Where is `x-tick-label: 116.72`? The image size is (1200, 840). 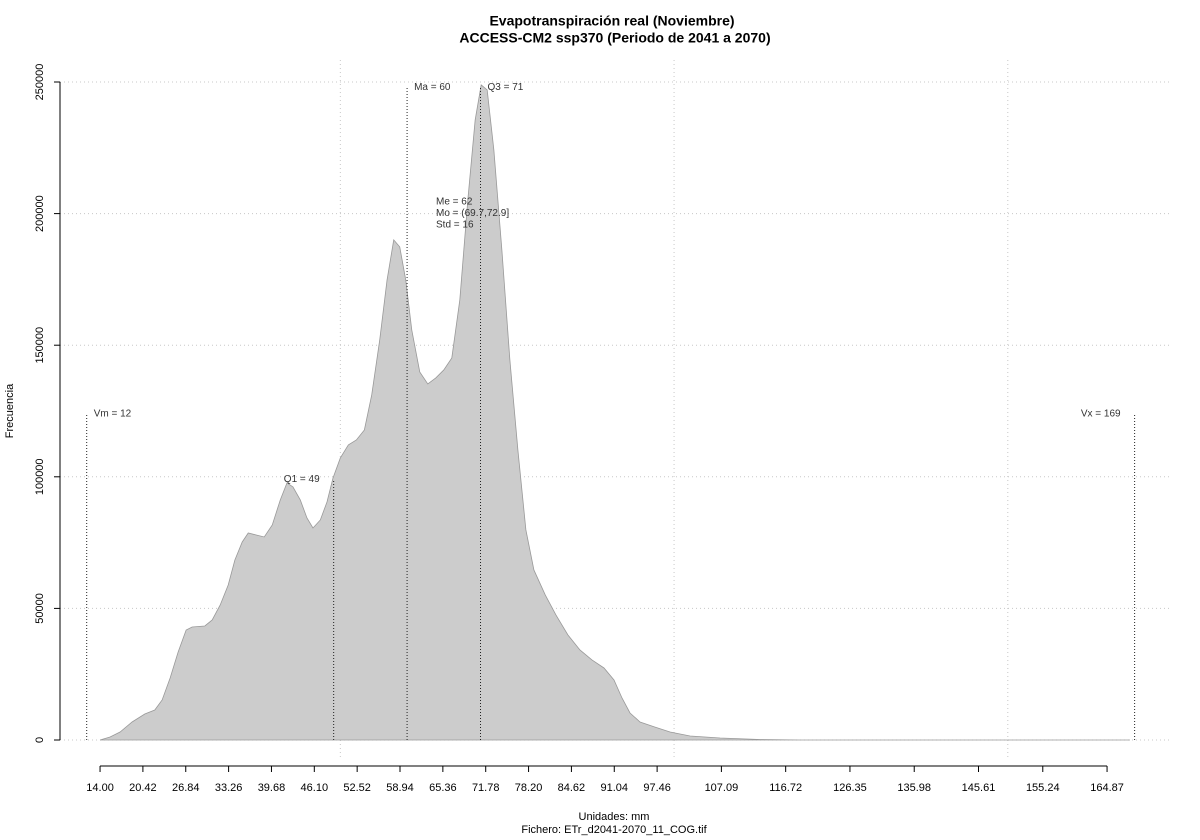
x-tick-label: 116.72 is located at coordinates (785, 788).